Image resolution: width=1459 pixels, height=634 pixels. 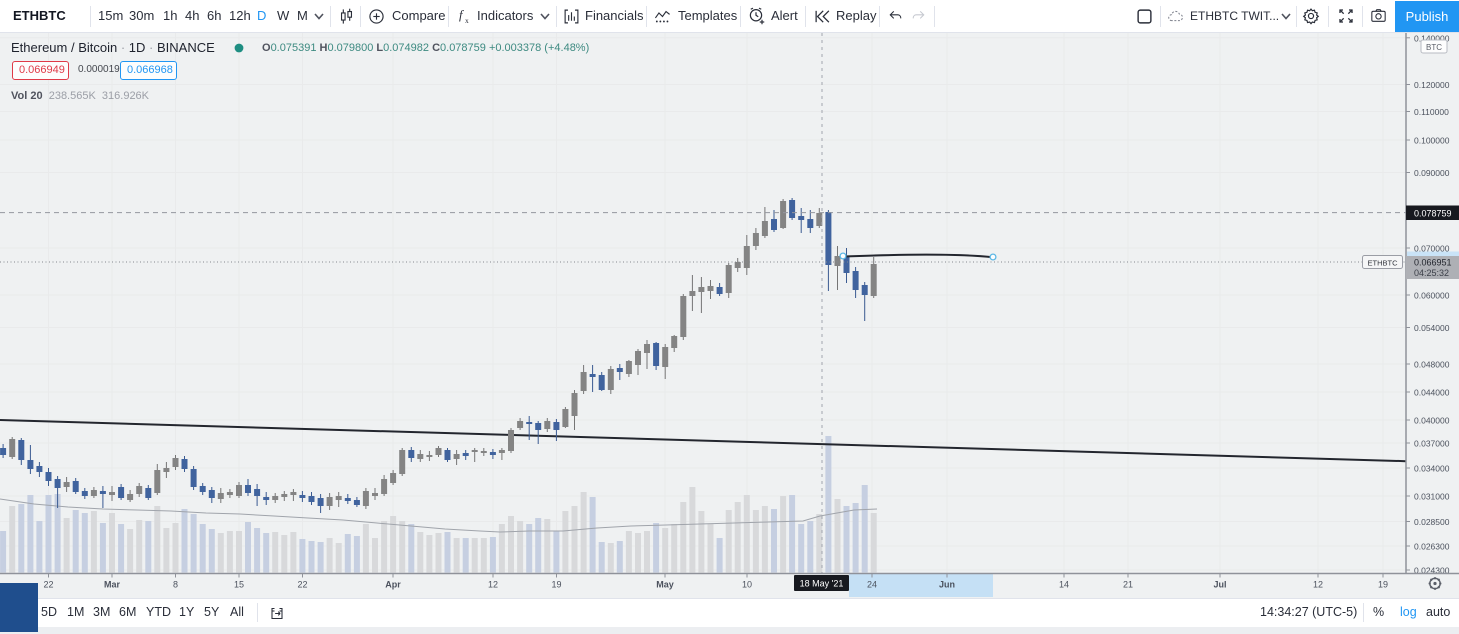 I want to click on svg-text: 0.028500, so click(x=1432, y=522).